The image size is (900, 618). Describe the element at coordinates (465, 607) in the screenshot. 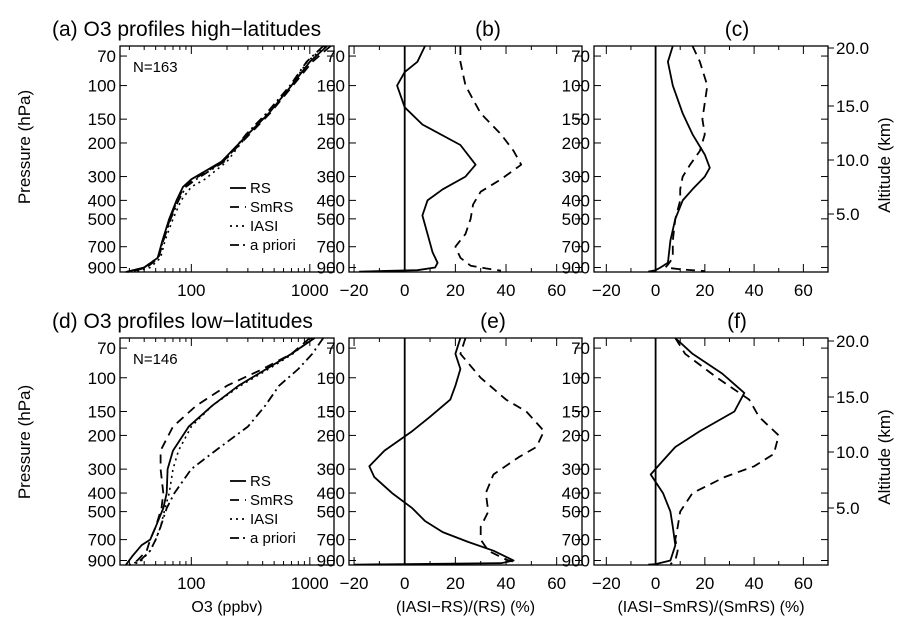

I see `x-axis-label: (IASI−RS)/(RS) (%)` at that location.